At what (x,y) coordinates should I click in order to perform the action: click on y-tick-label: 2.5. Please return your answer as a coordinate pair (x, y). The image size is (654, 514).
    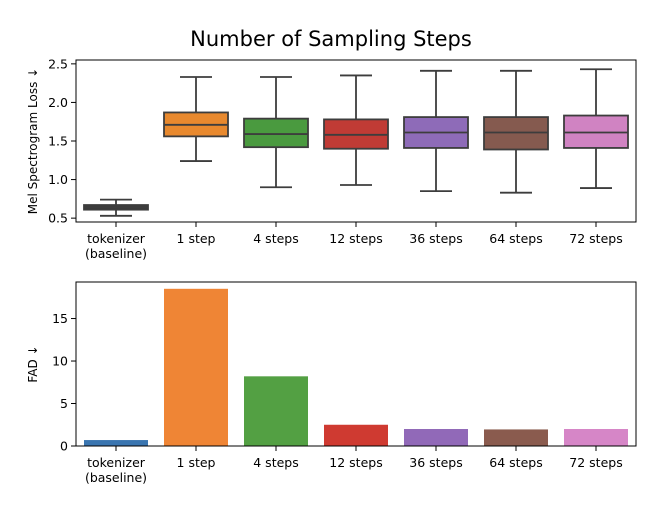
    Looking at the image, I should click on (58, 63).